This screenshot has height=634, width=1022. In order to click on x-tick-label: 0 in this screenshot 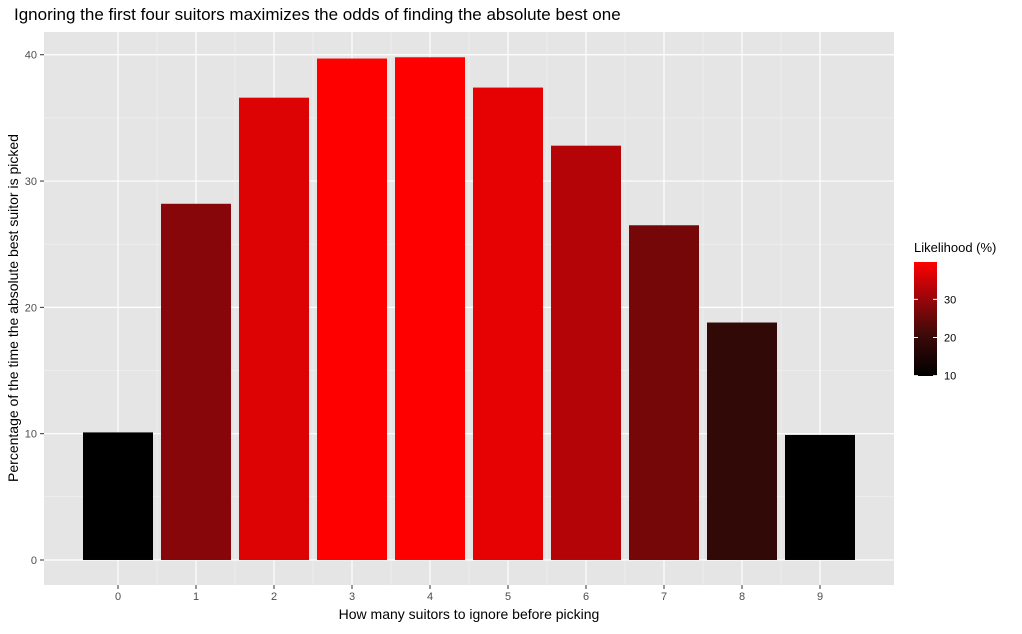, I will do `click(118, 597)`.